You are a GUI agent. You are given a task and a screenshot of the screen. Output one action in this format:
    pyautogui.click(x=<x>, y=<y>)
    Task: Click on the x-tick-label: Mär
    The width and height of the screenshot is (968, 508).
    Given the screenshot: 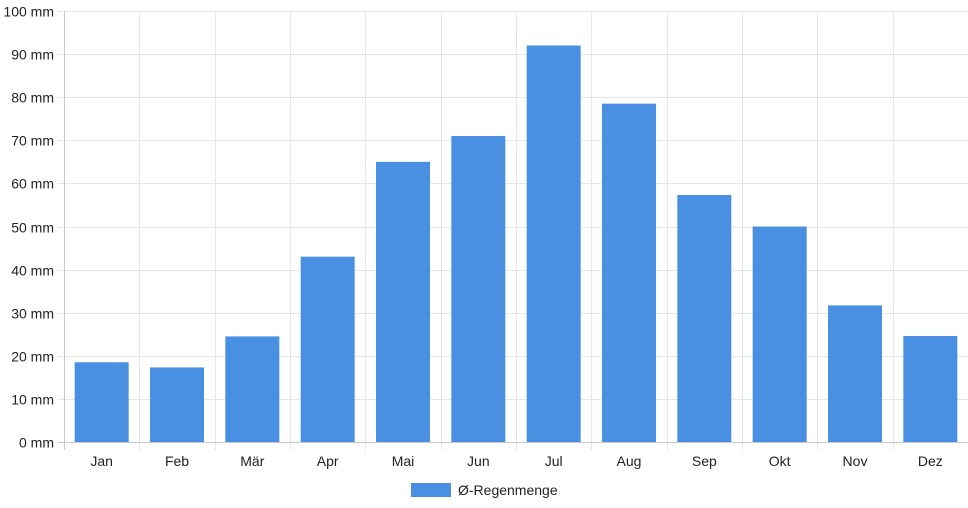 What is the action you would take?
    pyautogui.click(x=252, y=461)
    